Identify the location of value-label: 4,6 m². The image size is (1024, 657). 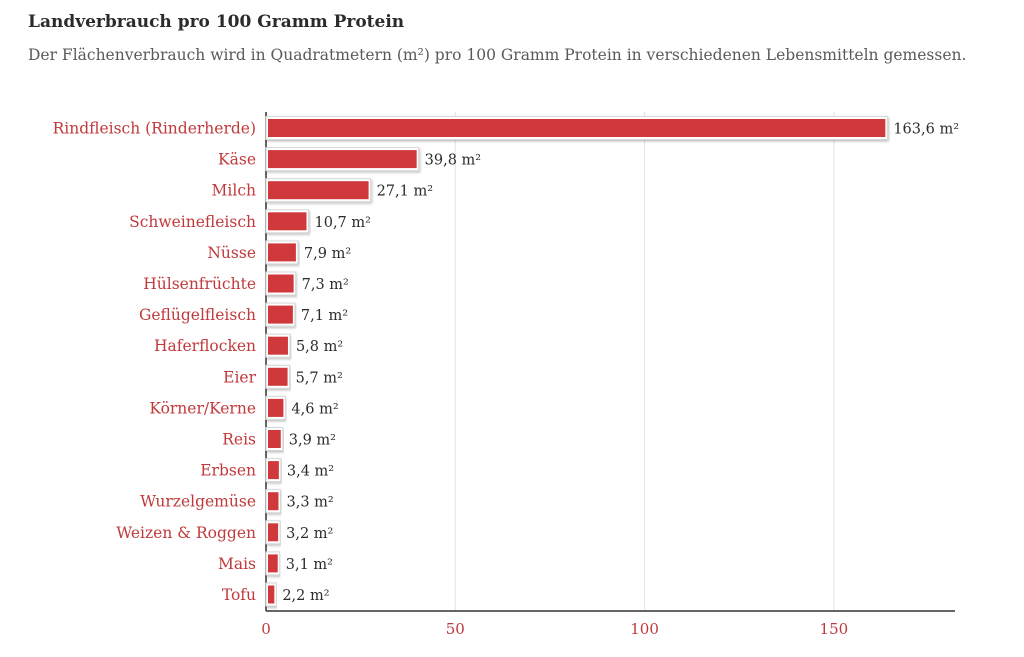
(314, 409).